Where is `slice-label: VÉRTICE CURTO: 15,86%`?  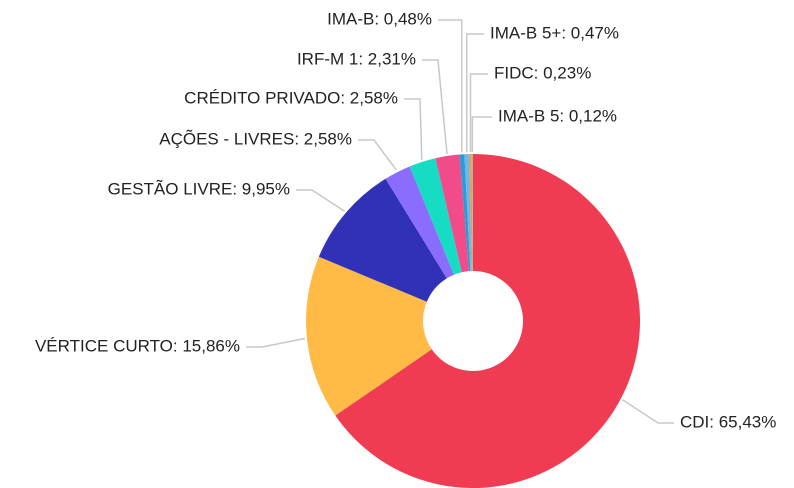
slice-label: VÉRTICE CURTO: 15,86% is located at coordinates (137, 345).